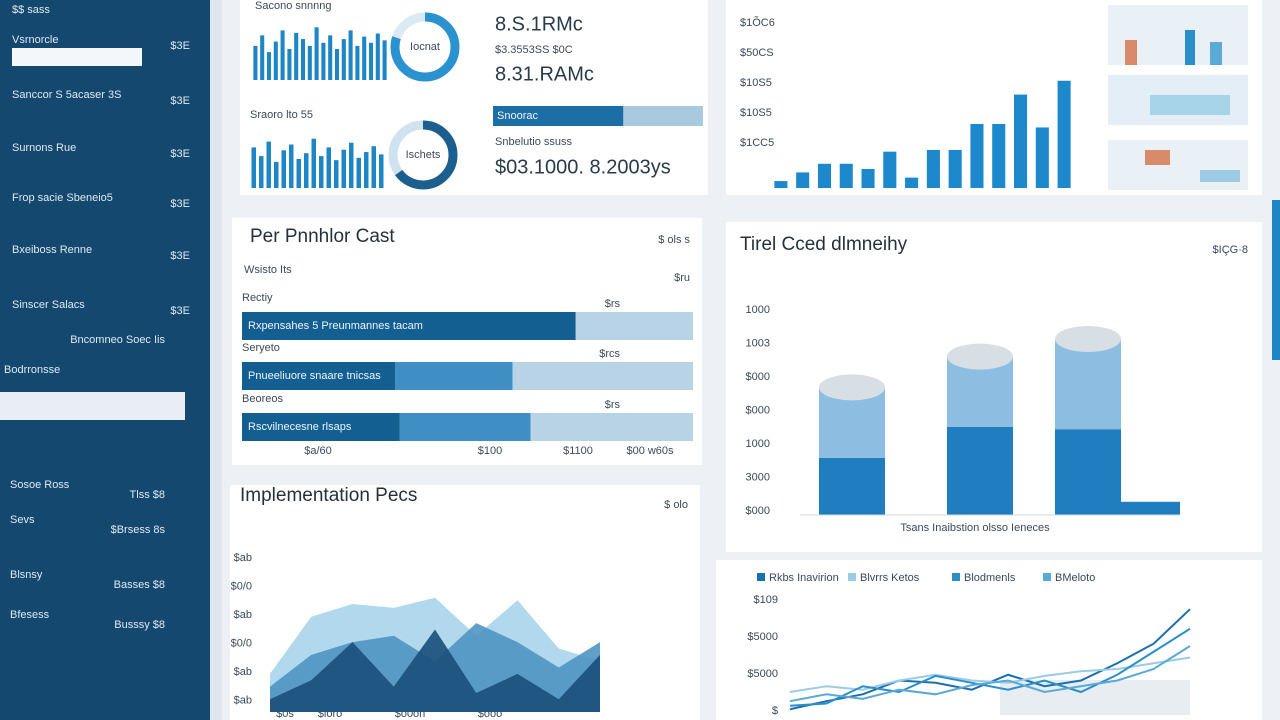 The height and width of the screenshot is (720, 1280). Describe the element at coordinates (775, 711) in the screenshot. I see `y-tick-label: $` at that location.